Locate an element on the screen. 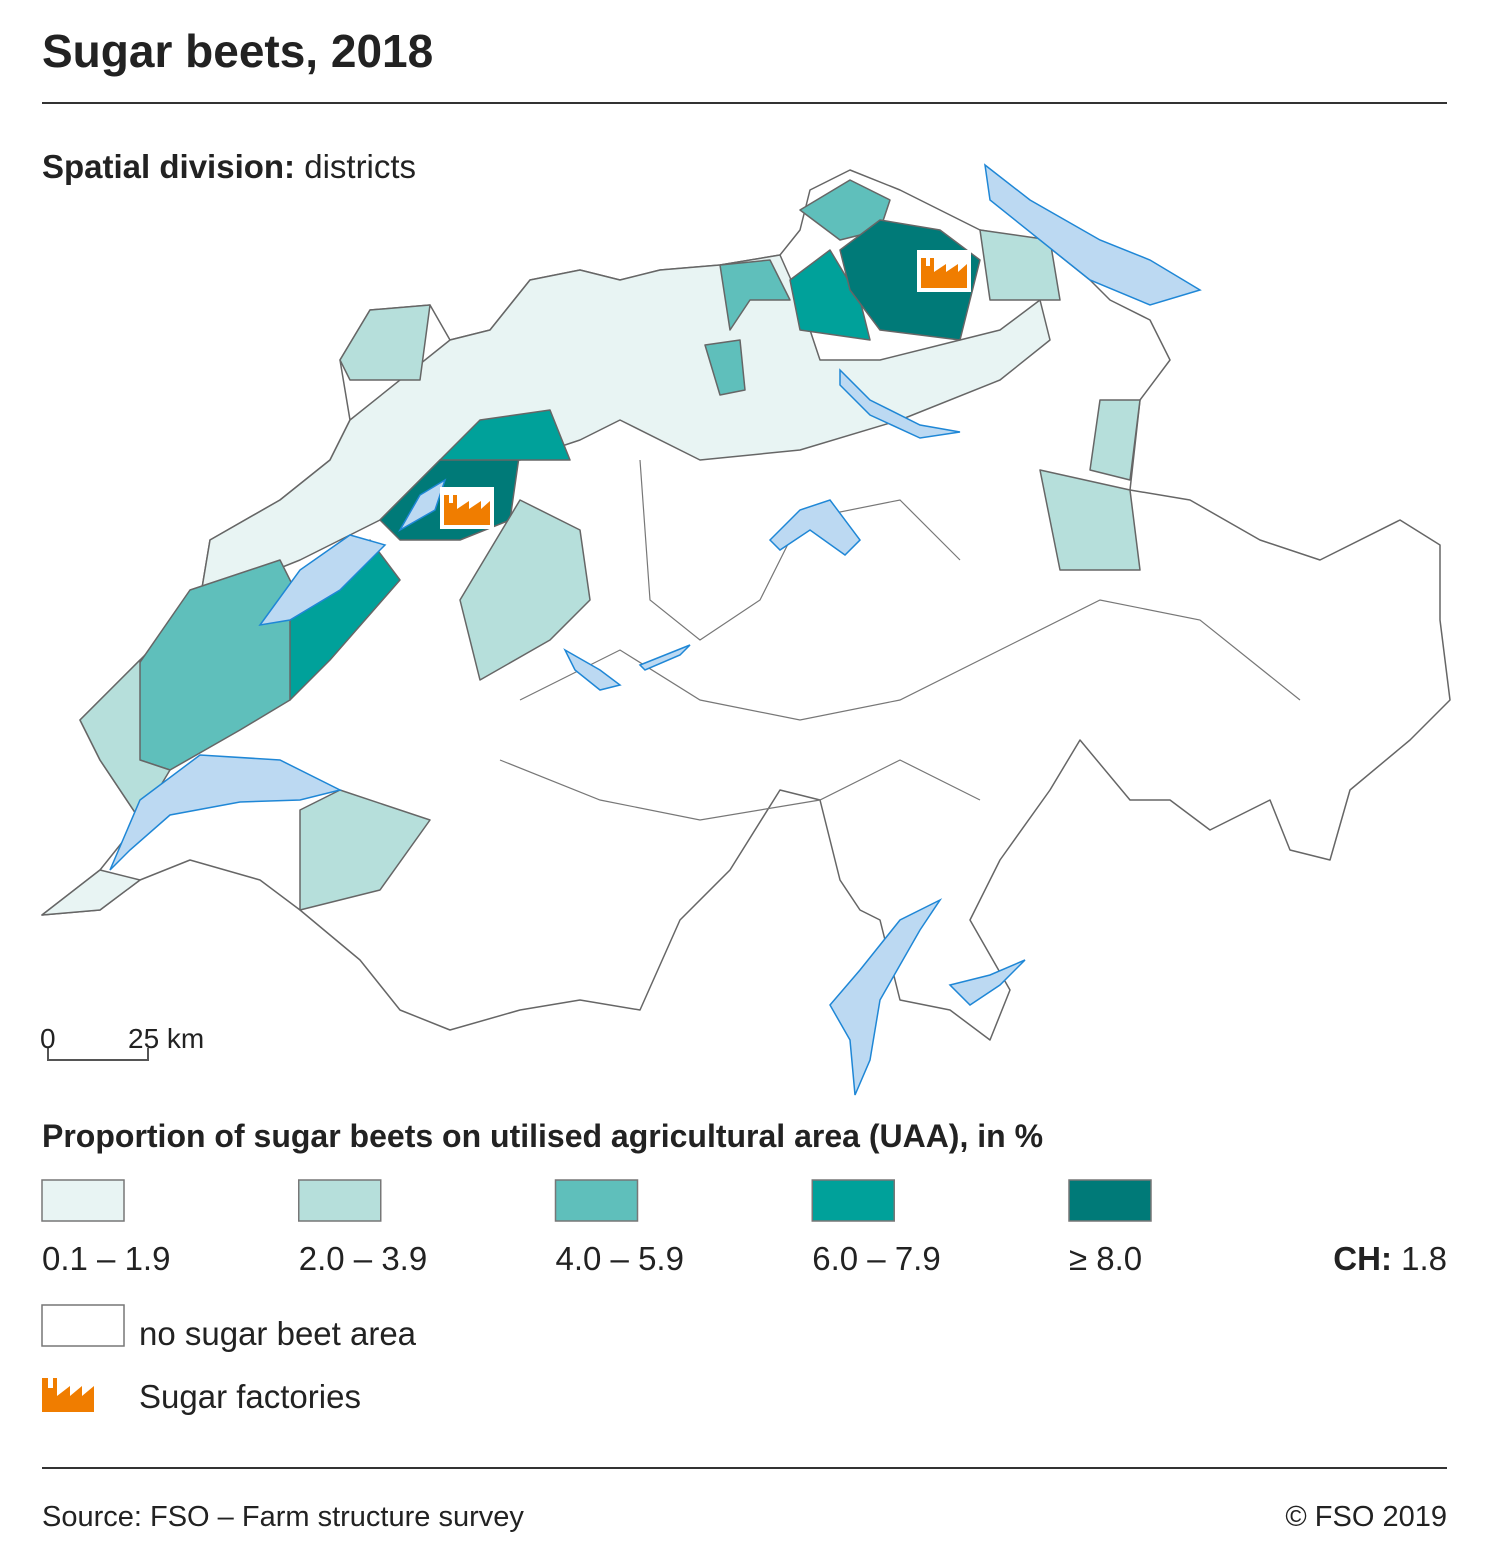 This screenshot has width=1495, height=1546. factory-legend-icon is located at coordinates (68, 1395).